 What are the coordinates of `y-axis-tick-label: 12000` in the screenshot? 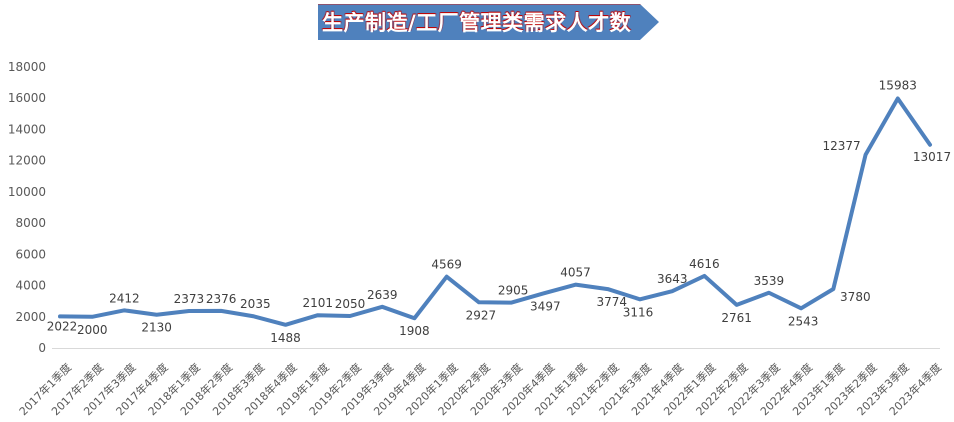 It's located at (27, 161).